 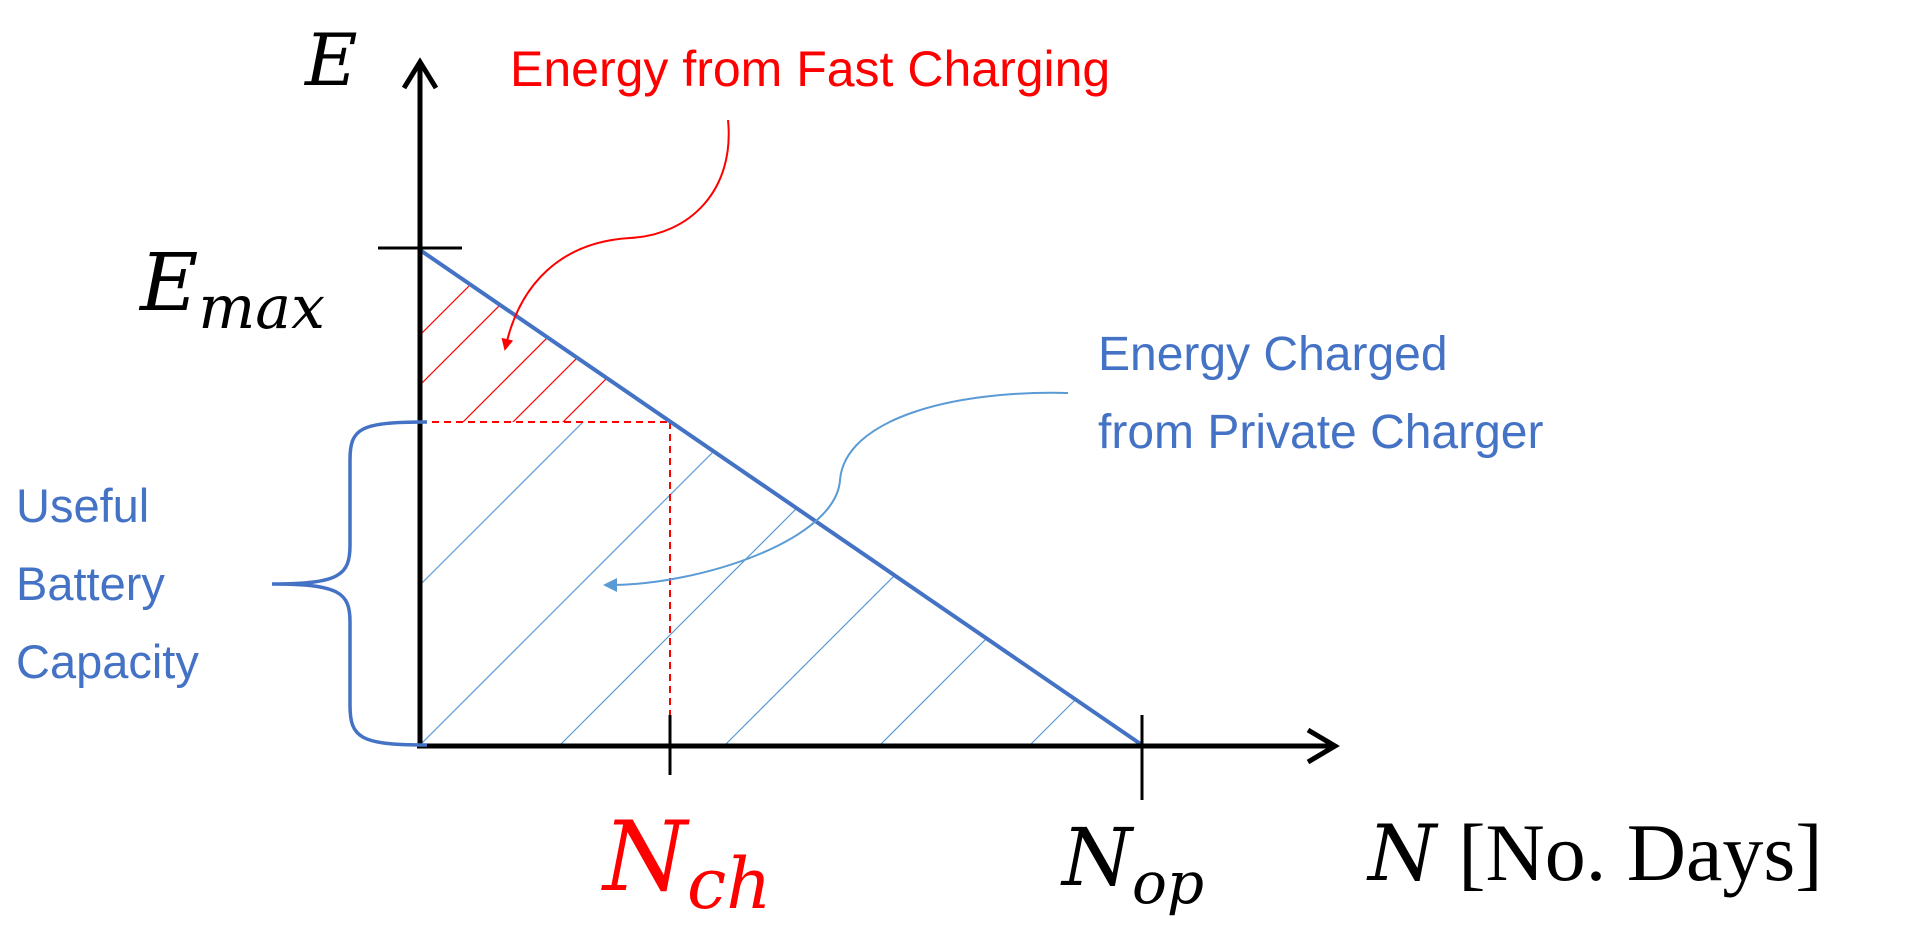 What do you see at coordinates (645, 857) in the screenshot?
I see `nch-main: N` at bounding box center [645, 857].